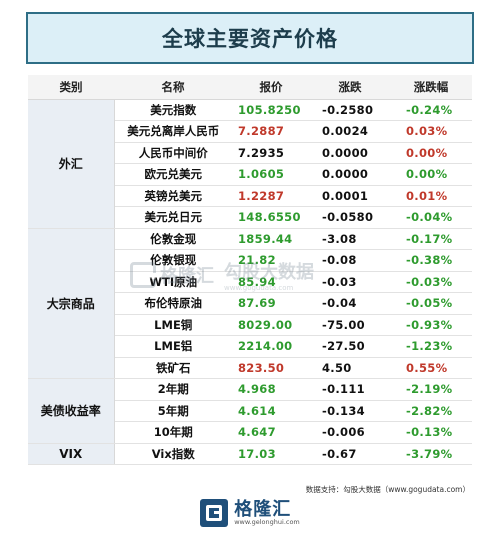 The image size is (500, 535). Describe the element at coordinates (431, 131) in the screenshot. I see `pct-change-cell: 0.03%` at that location.